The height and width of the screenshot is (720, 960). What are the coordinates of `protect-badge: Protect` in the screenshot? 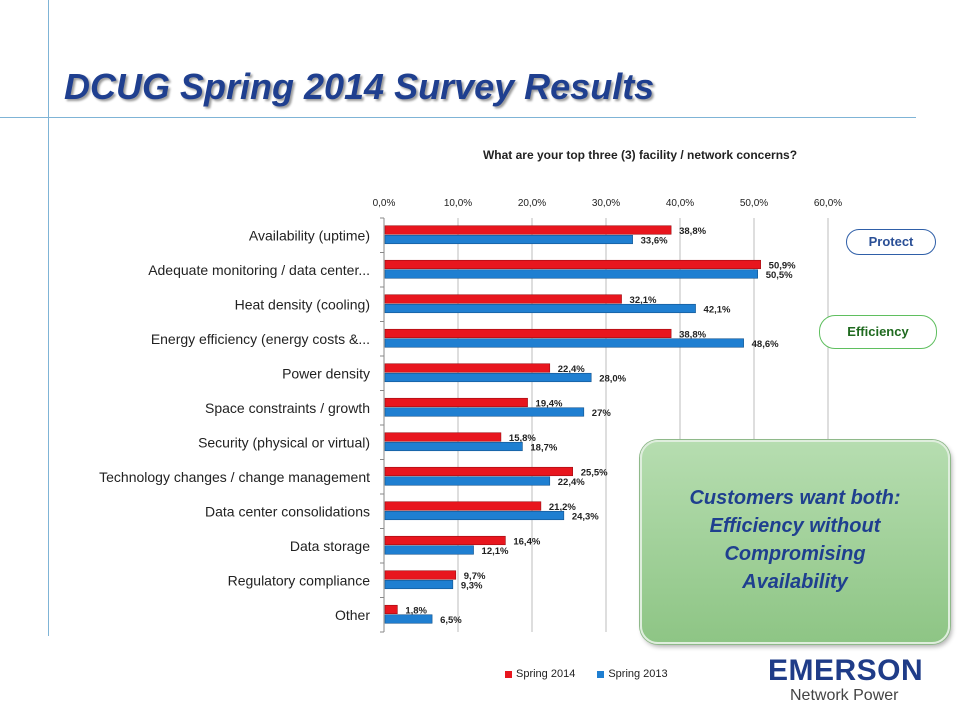 It's located at (891, 242).